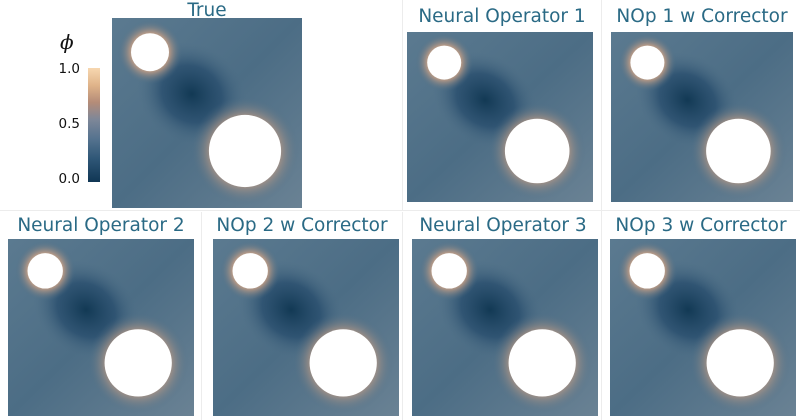 This screenshot has height=420, width=800. I want to click on colorbar-tick-max: 1.0, so click(69, 69).